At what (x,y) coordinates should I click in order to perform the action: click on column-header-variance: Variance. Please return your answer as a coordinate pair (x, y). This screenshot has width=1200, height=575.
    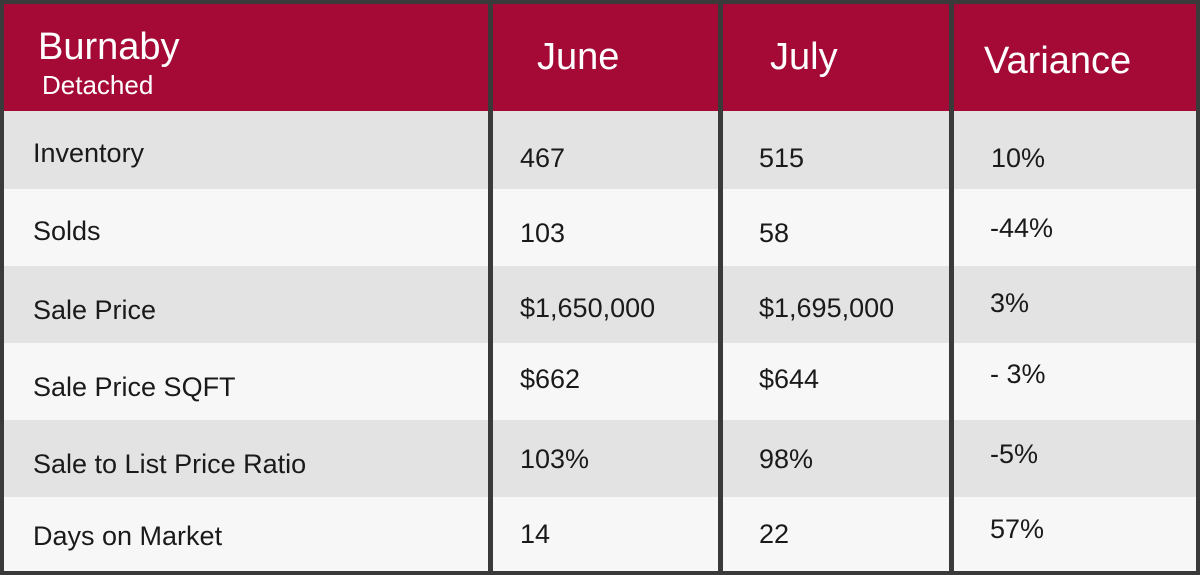
    Looking at the image, I should click on (1058, 61).